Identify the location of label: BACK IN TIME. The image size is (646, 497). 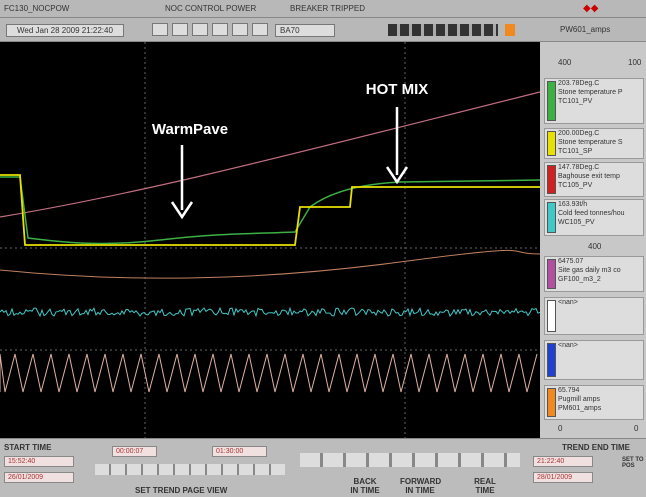
(365, 486).